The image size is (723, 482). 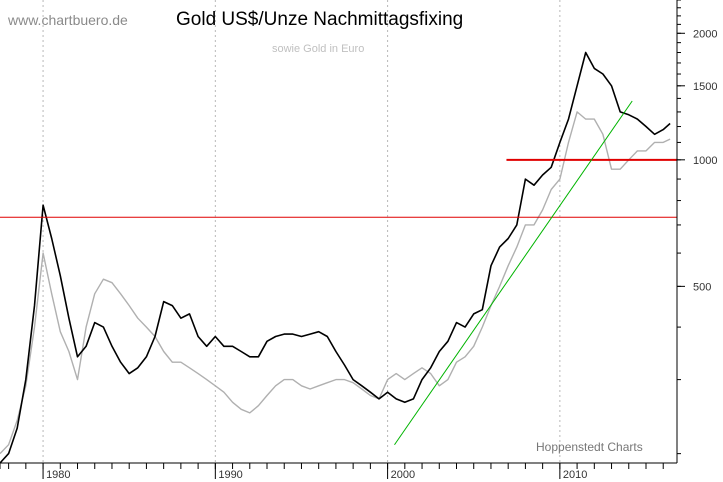 What do you see at coordinates (58, 475) in the screenshot?
I see `x-tick-label: 1980` at bounding box center [58, 475].